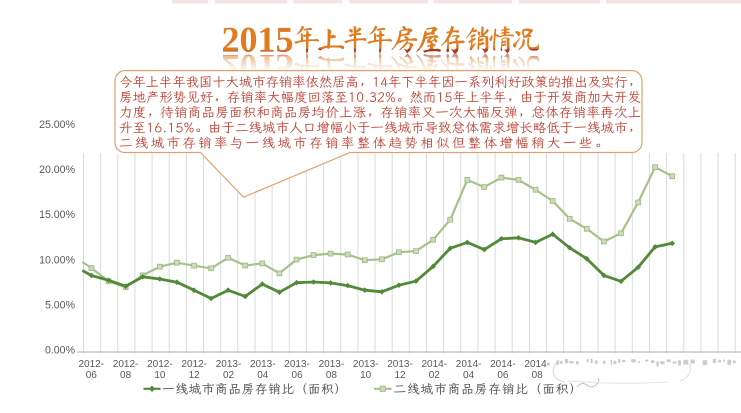 This screenshot has height=413, width=741. Describe the element at coordinates (57, 215) in the screenshot. I see `svg-text: 15.00%` at that location.